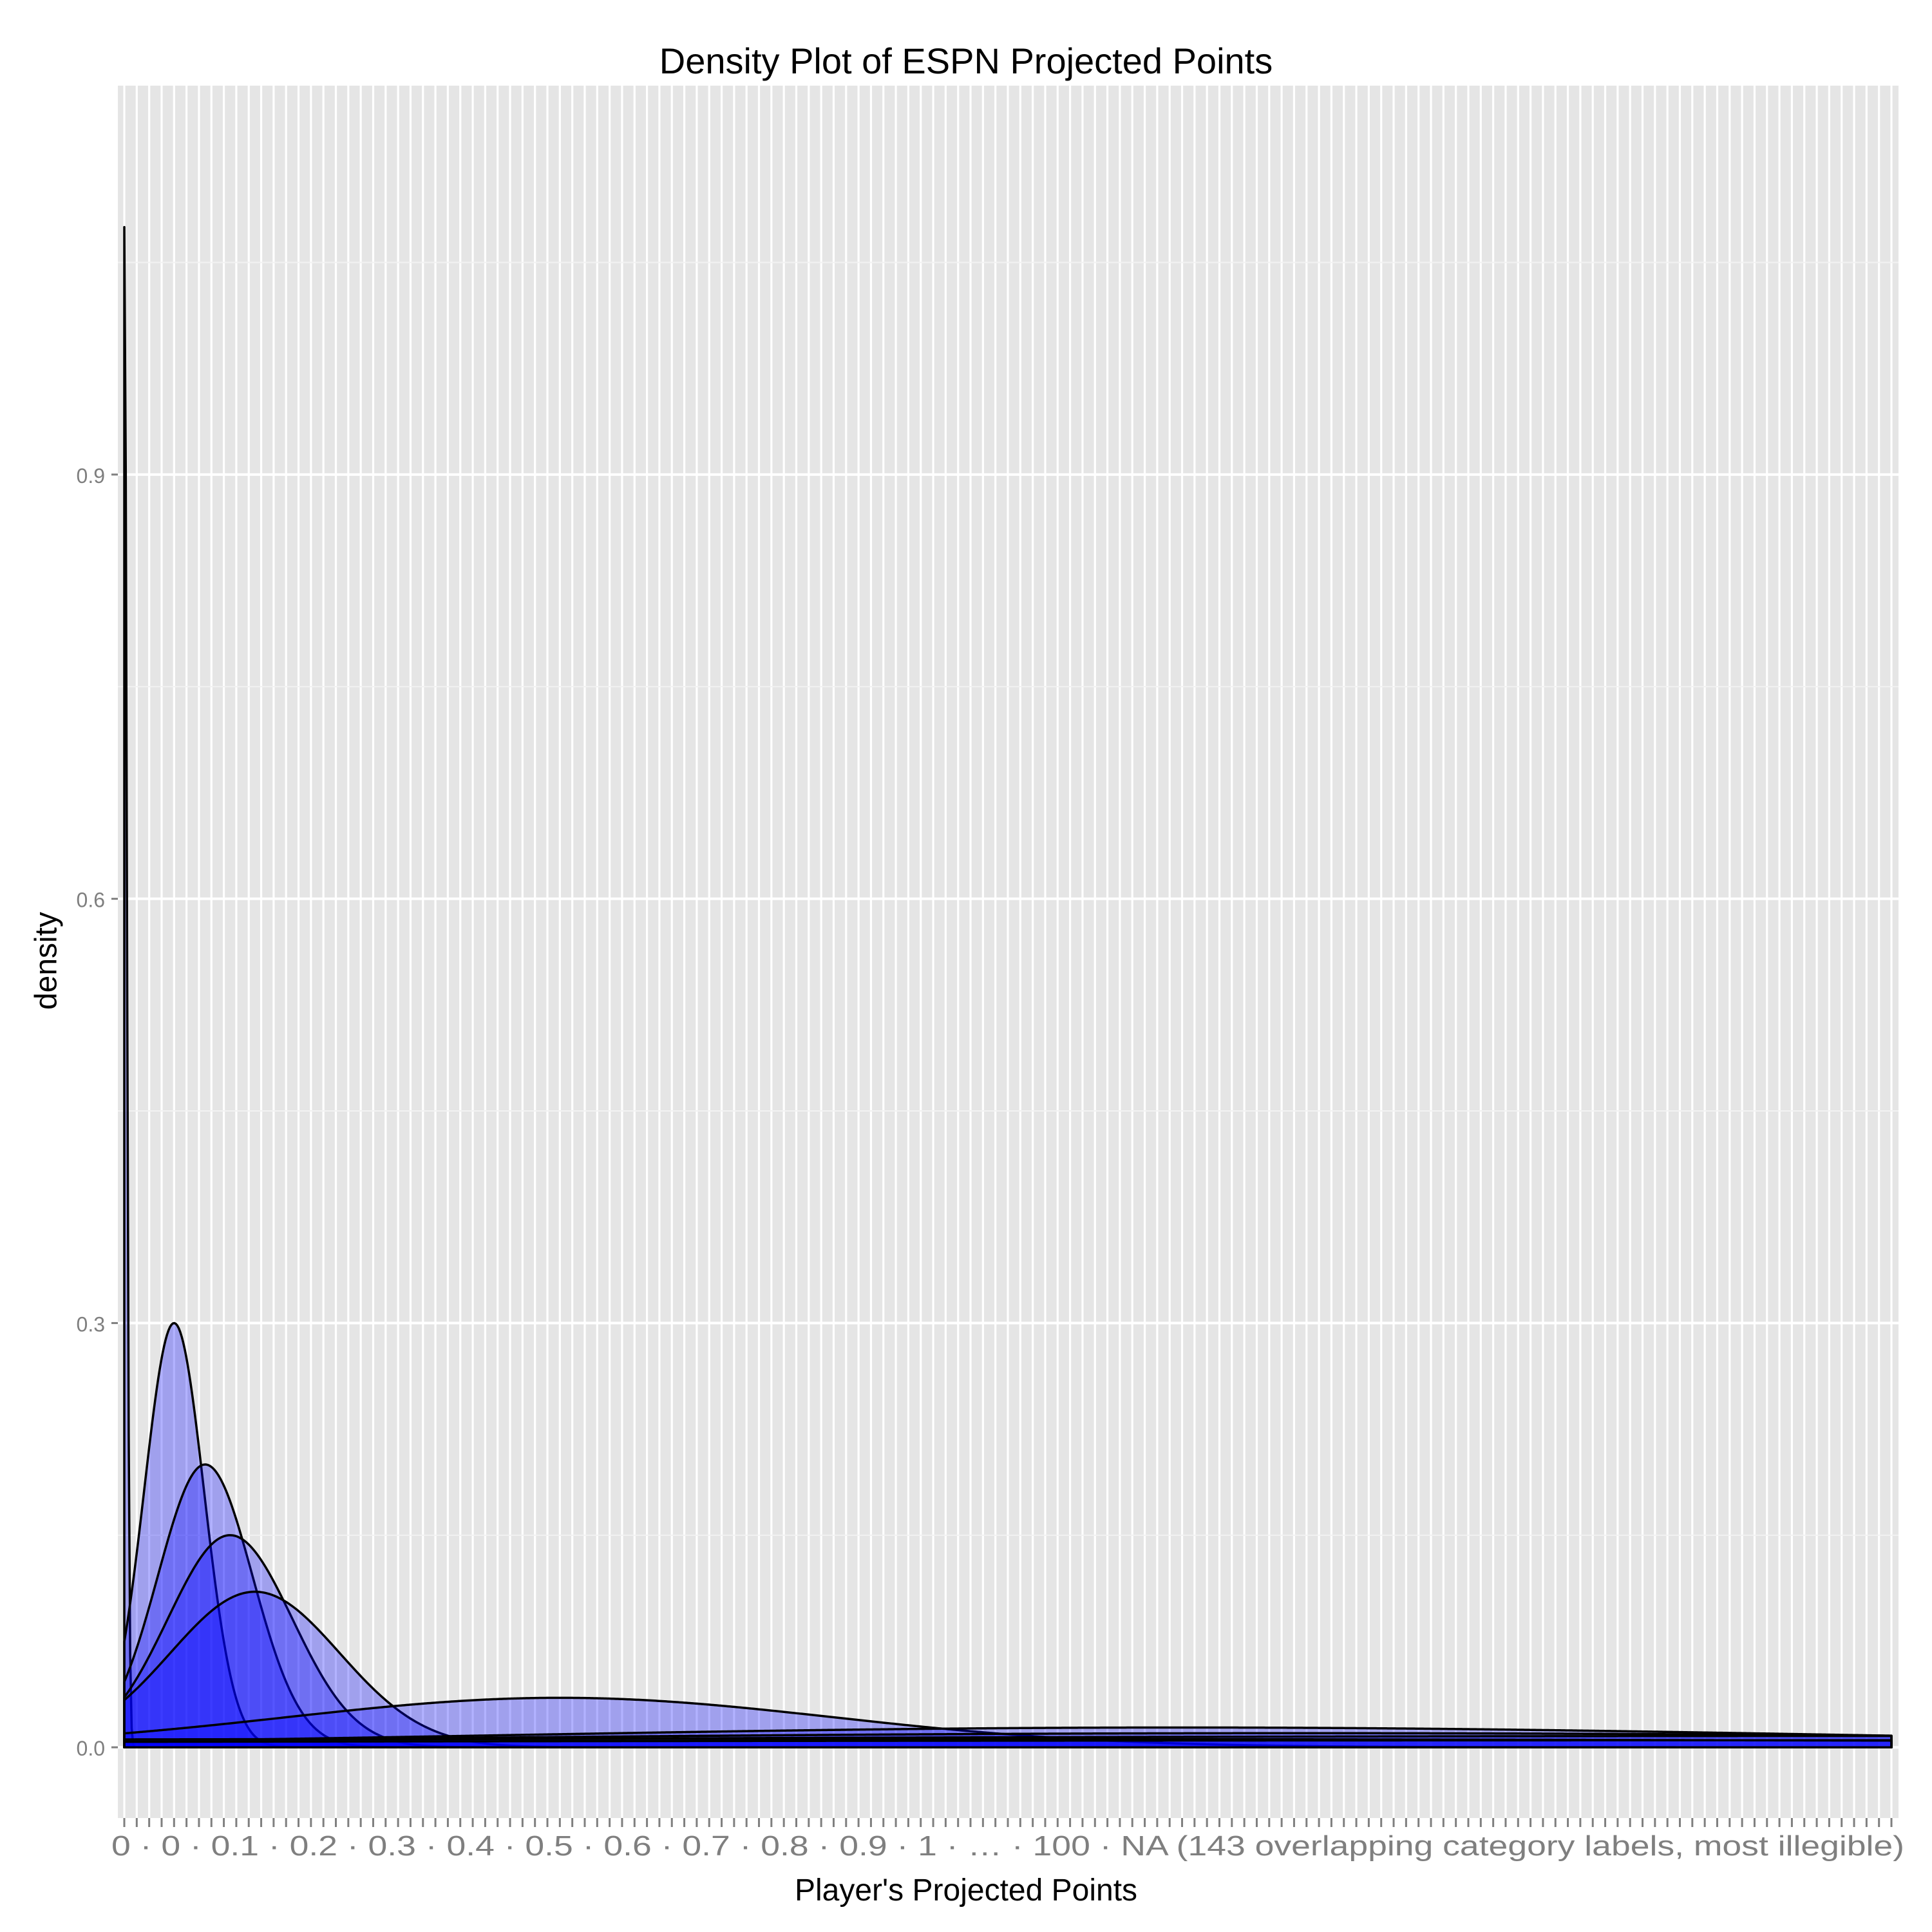 The height and width of the screenshot is (1932, 1932). I want to click on x-axis-label: Player's Projected Points, so click(966, 1890).